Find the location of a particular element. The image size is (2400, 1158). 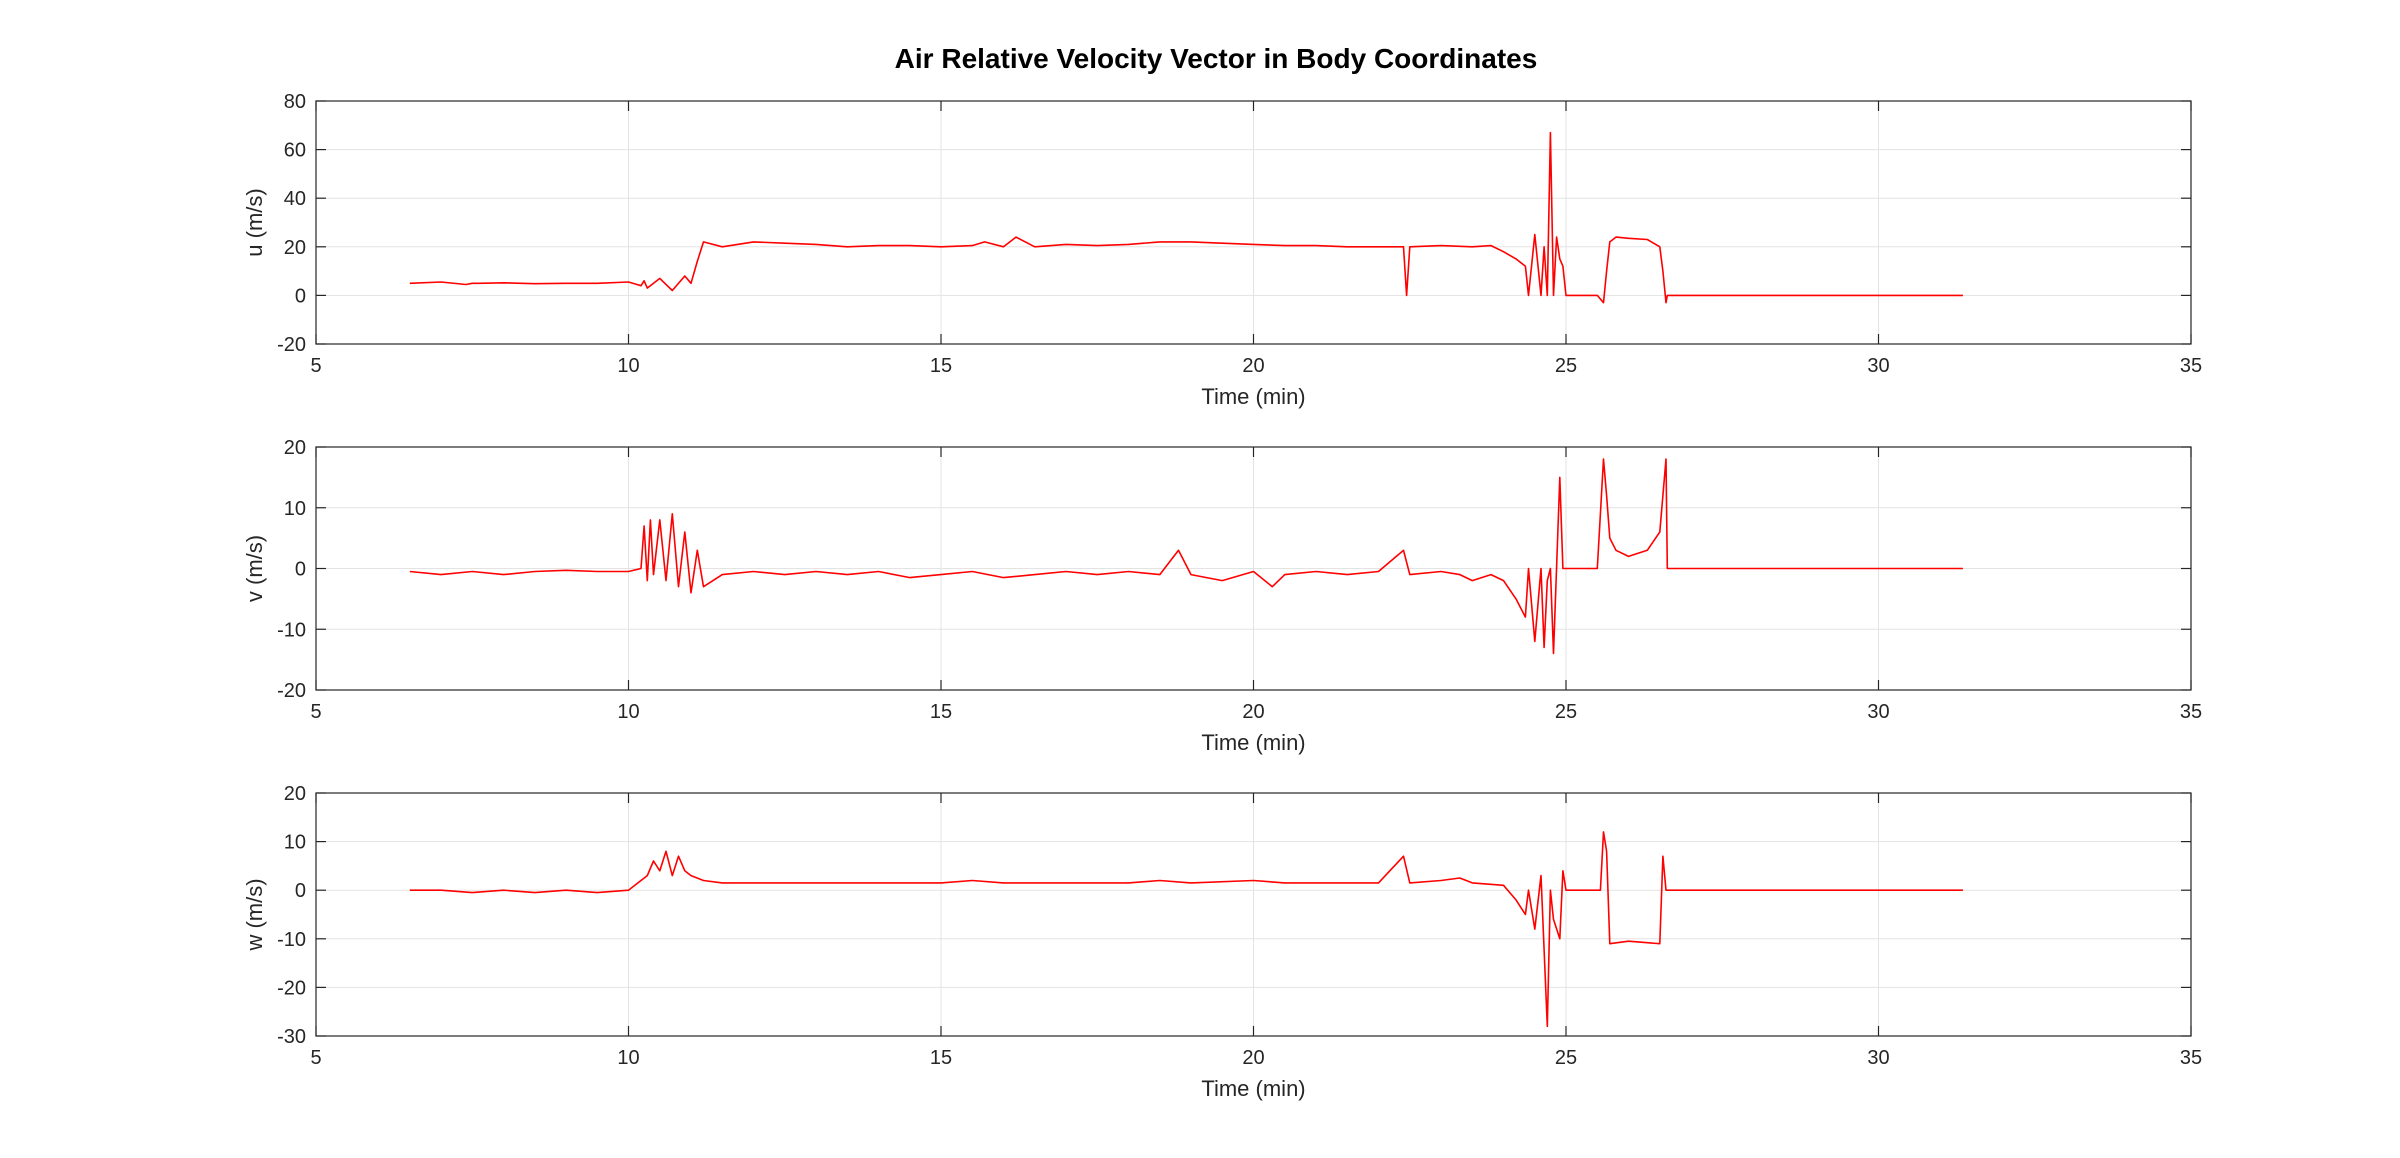

y-tick-label: 80 is located at coordinates (295, 102).